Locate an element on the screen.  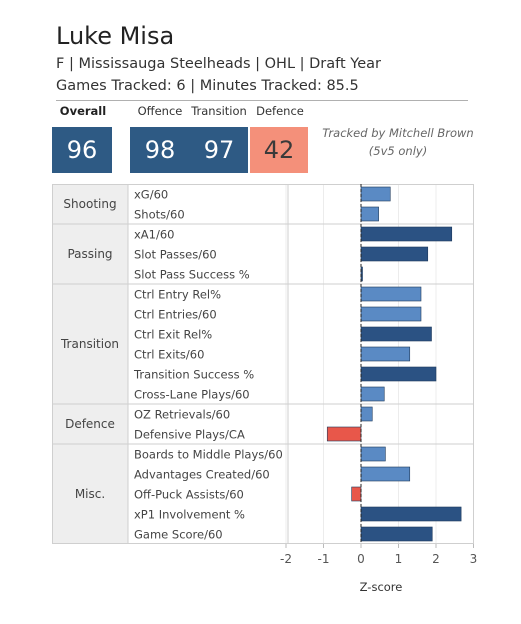
player-name: Luke Misa is located at coordinates (115, 36).